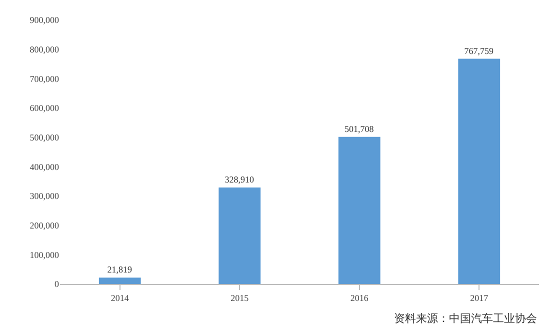 The image size is (559, 334). I want to click on y-tick-label: 300,000, so click(45, 196).